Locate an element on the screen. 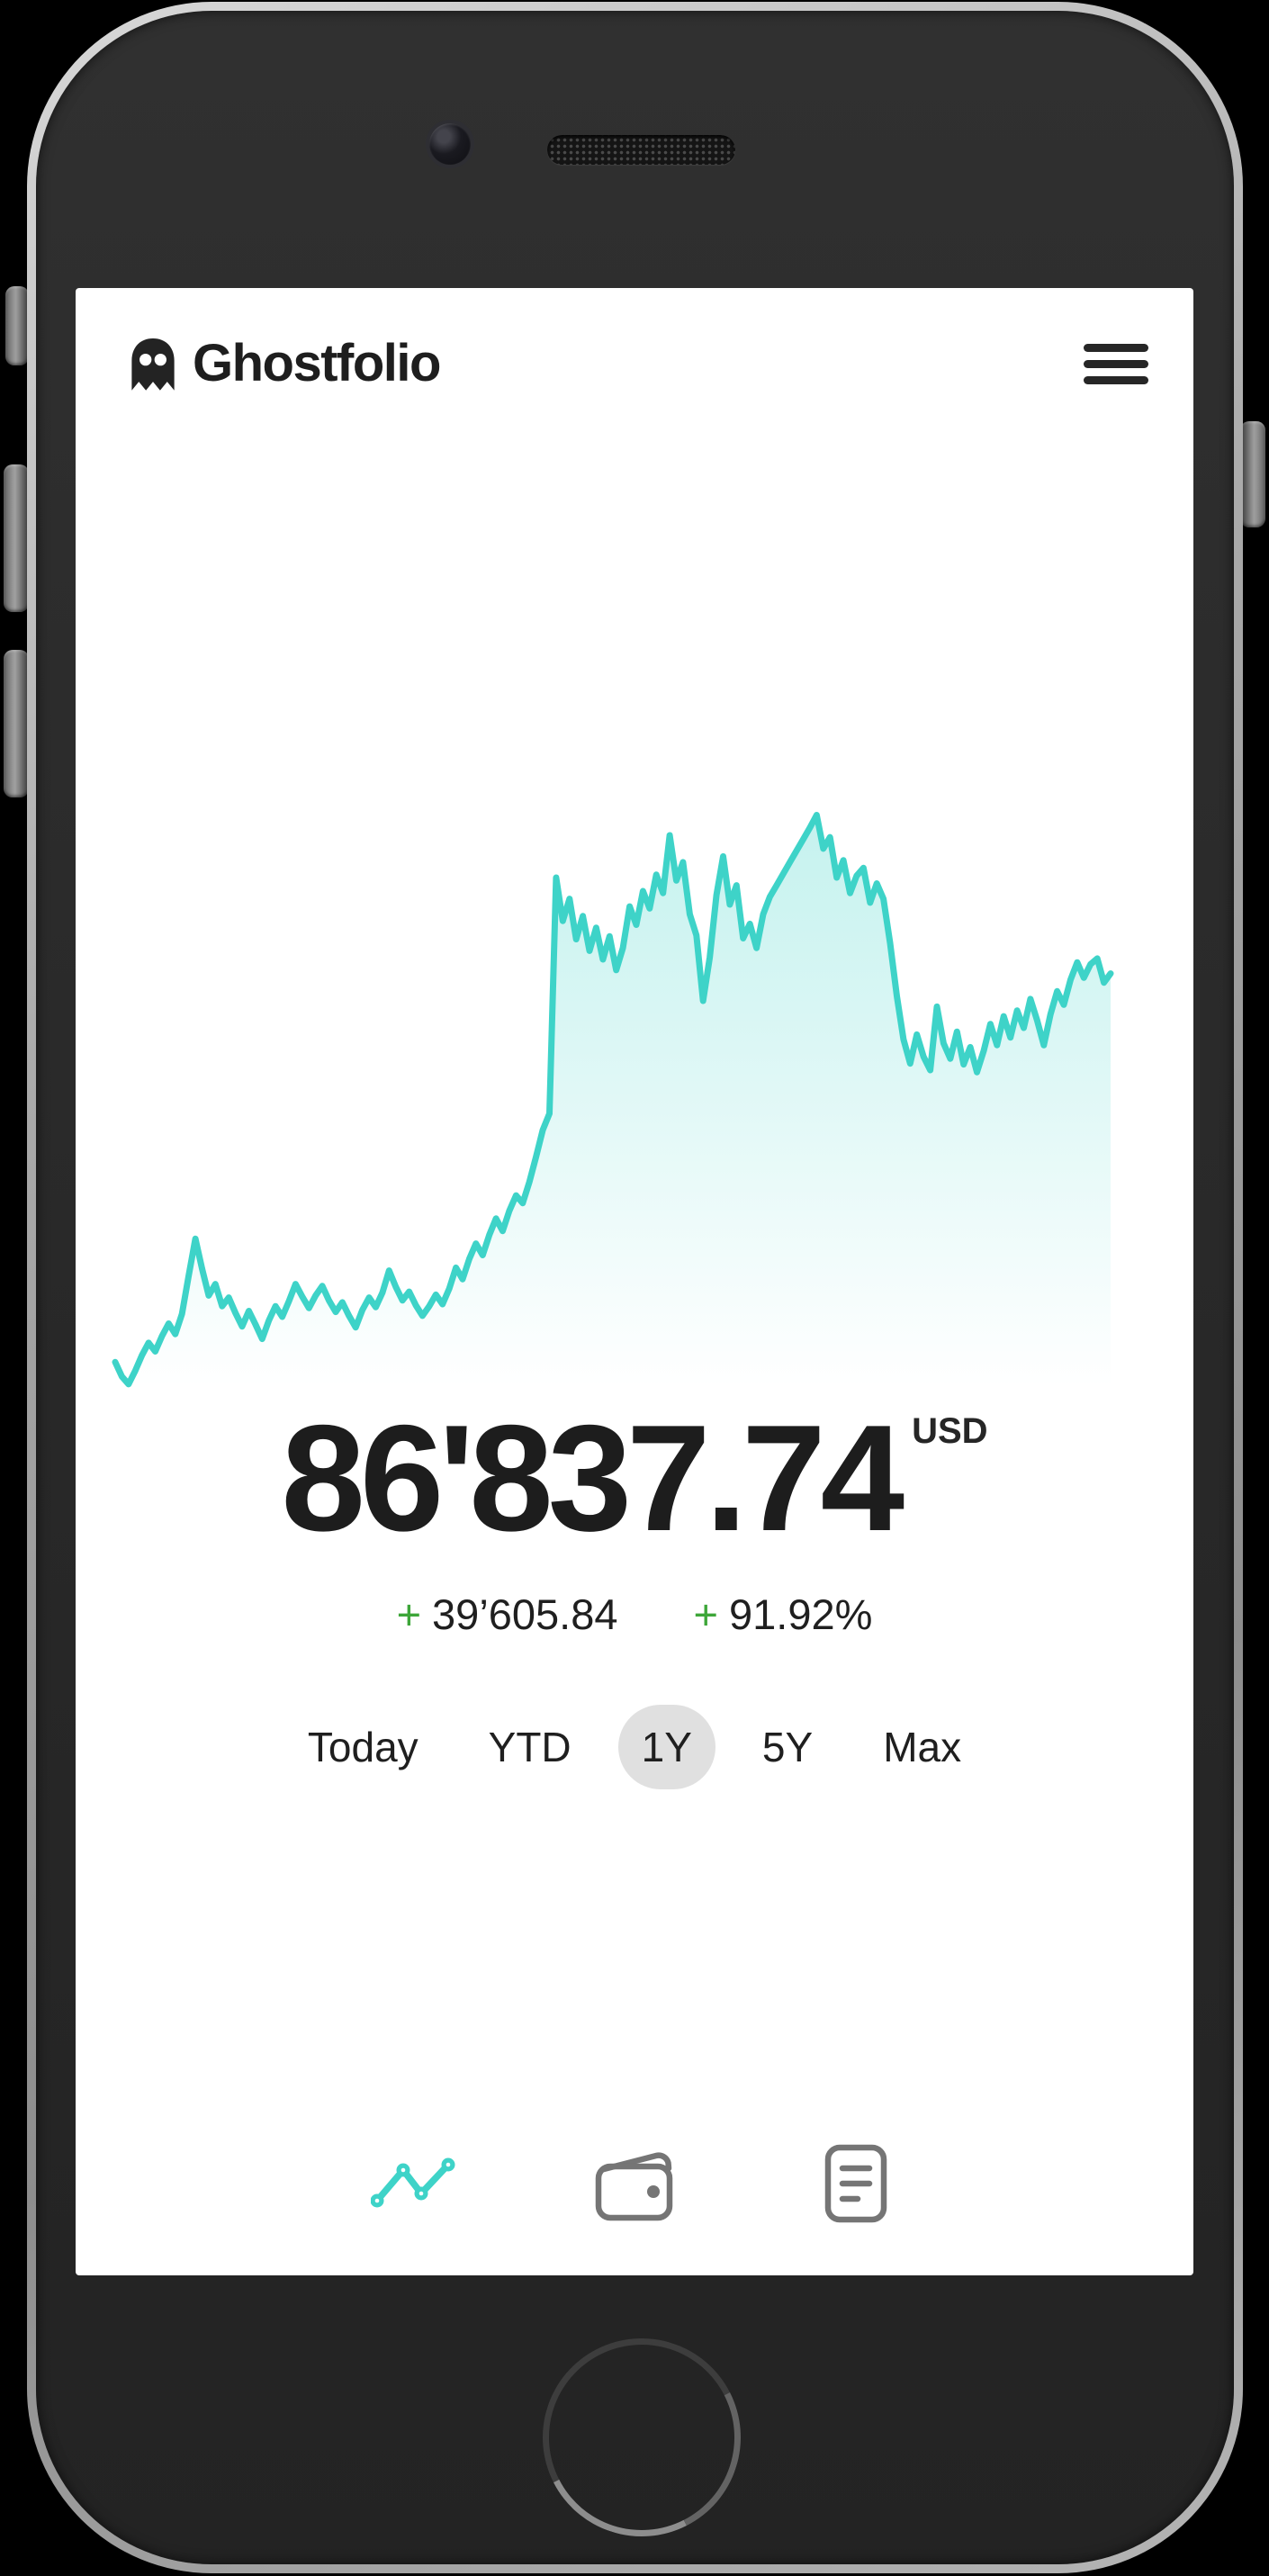 This screenshot has width=1269, height=2576. nav-item-transactions is located at coordinates (856, 2184).